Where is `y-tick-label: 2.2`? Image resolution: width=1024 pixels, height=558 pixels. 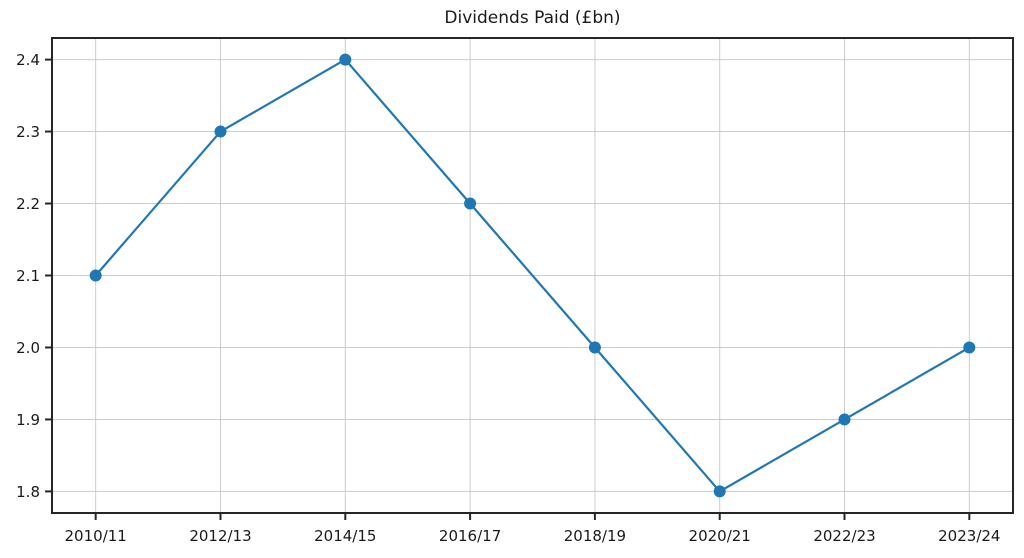
y-tick-label: 2.2 is located at coordinates (28, 204).